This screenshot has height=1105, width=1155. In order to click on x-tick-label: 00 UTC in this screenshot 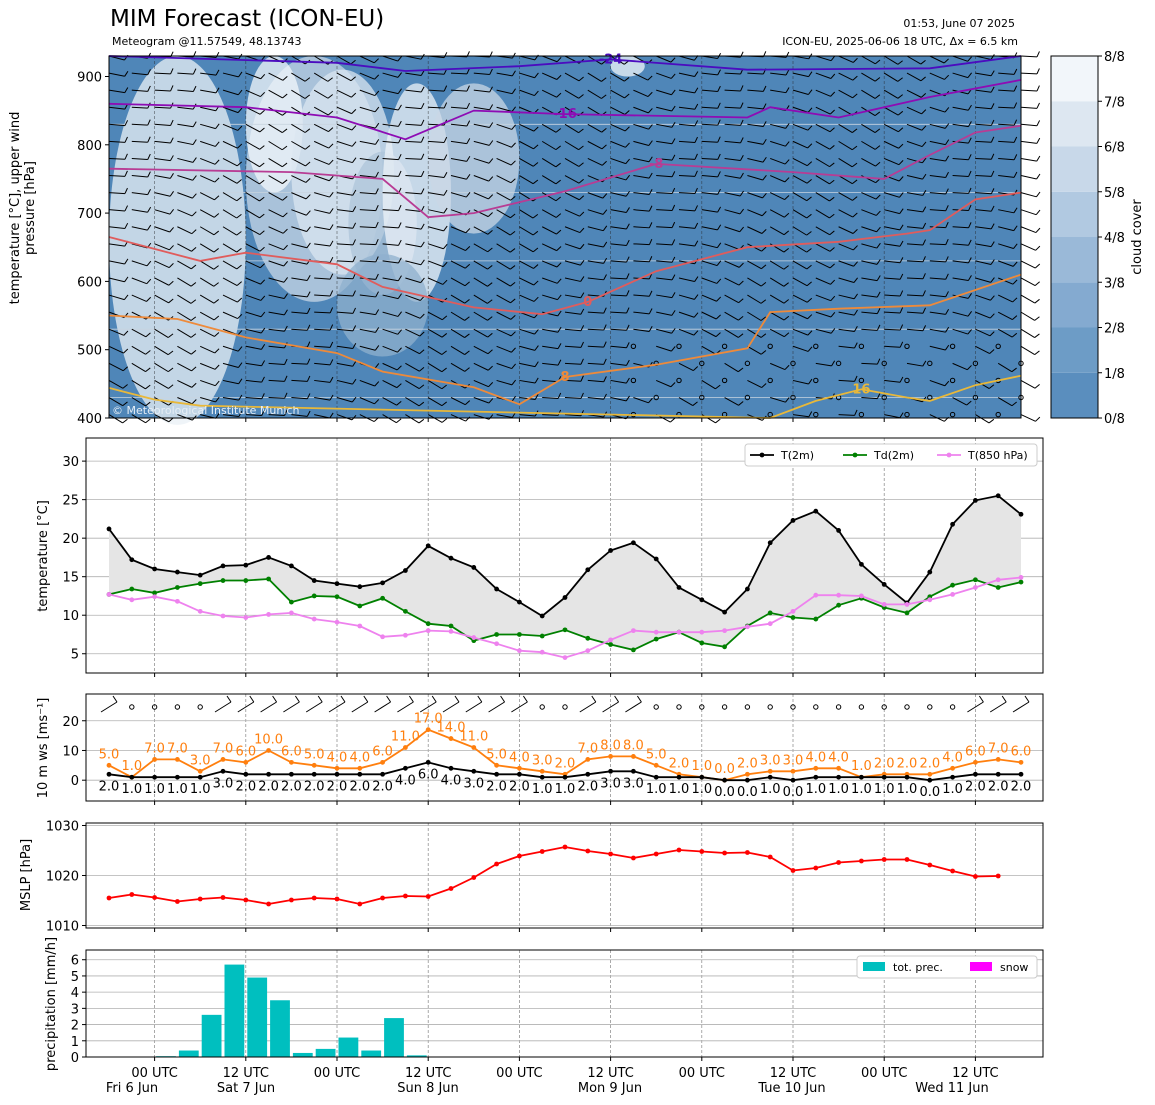, I will do `click(884, 1073)`.